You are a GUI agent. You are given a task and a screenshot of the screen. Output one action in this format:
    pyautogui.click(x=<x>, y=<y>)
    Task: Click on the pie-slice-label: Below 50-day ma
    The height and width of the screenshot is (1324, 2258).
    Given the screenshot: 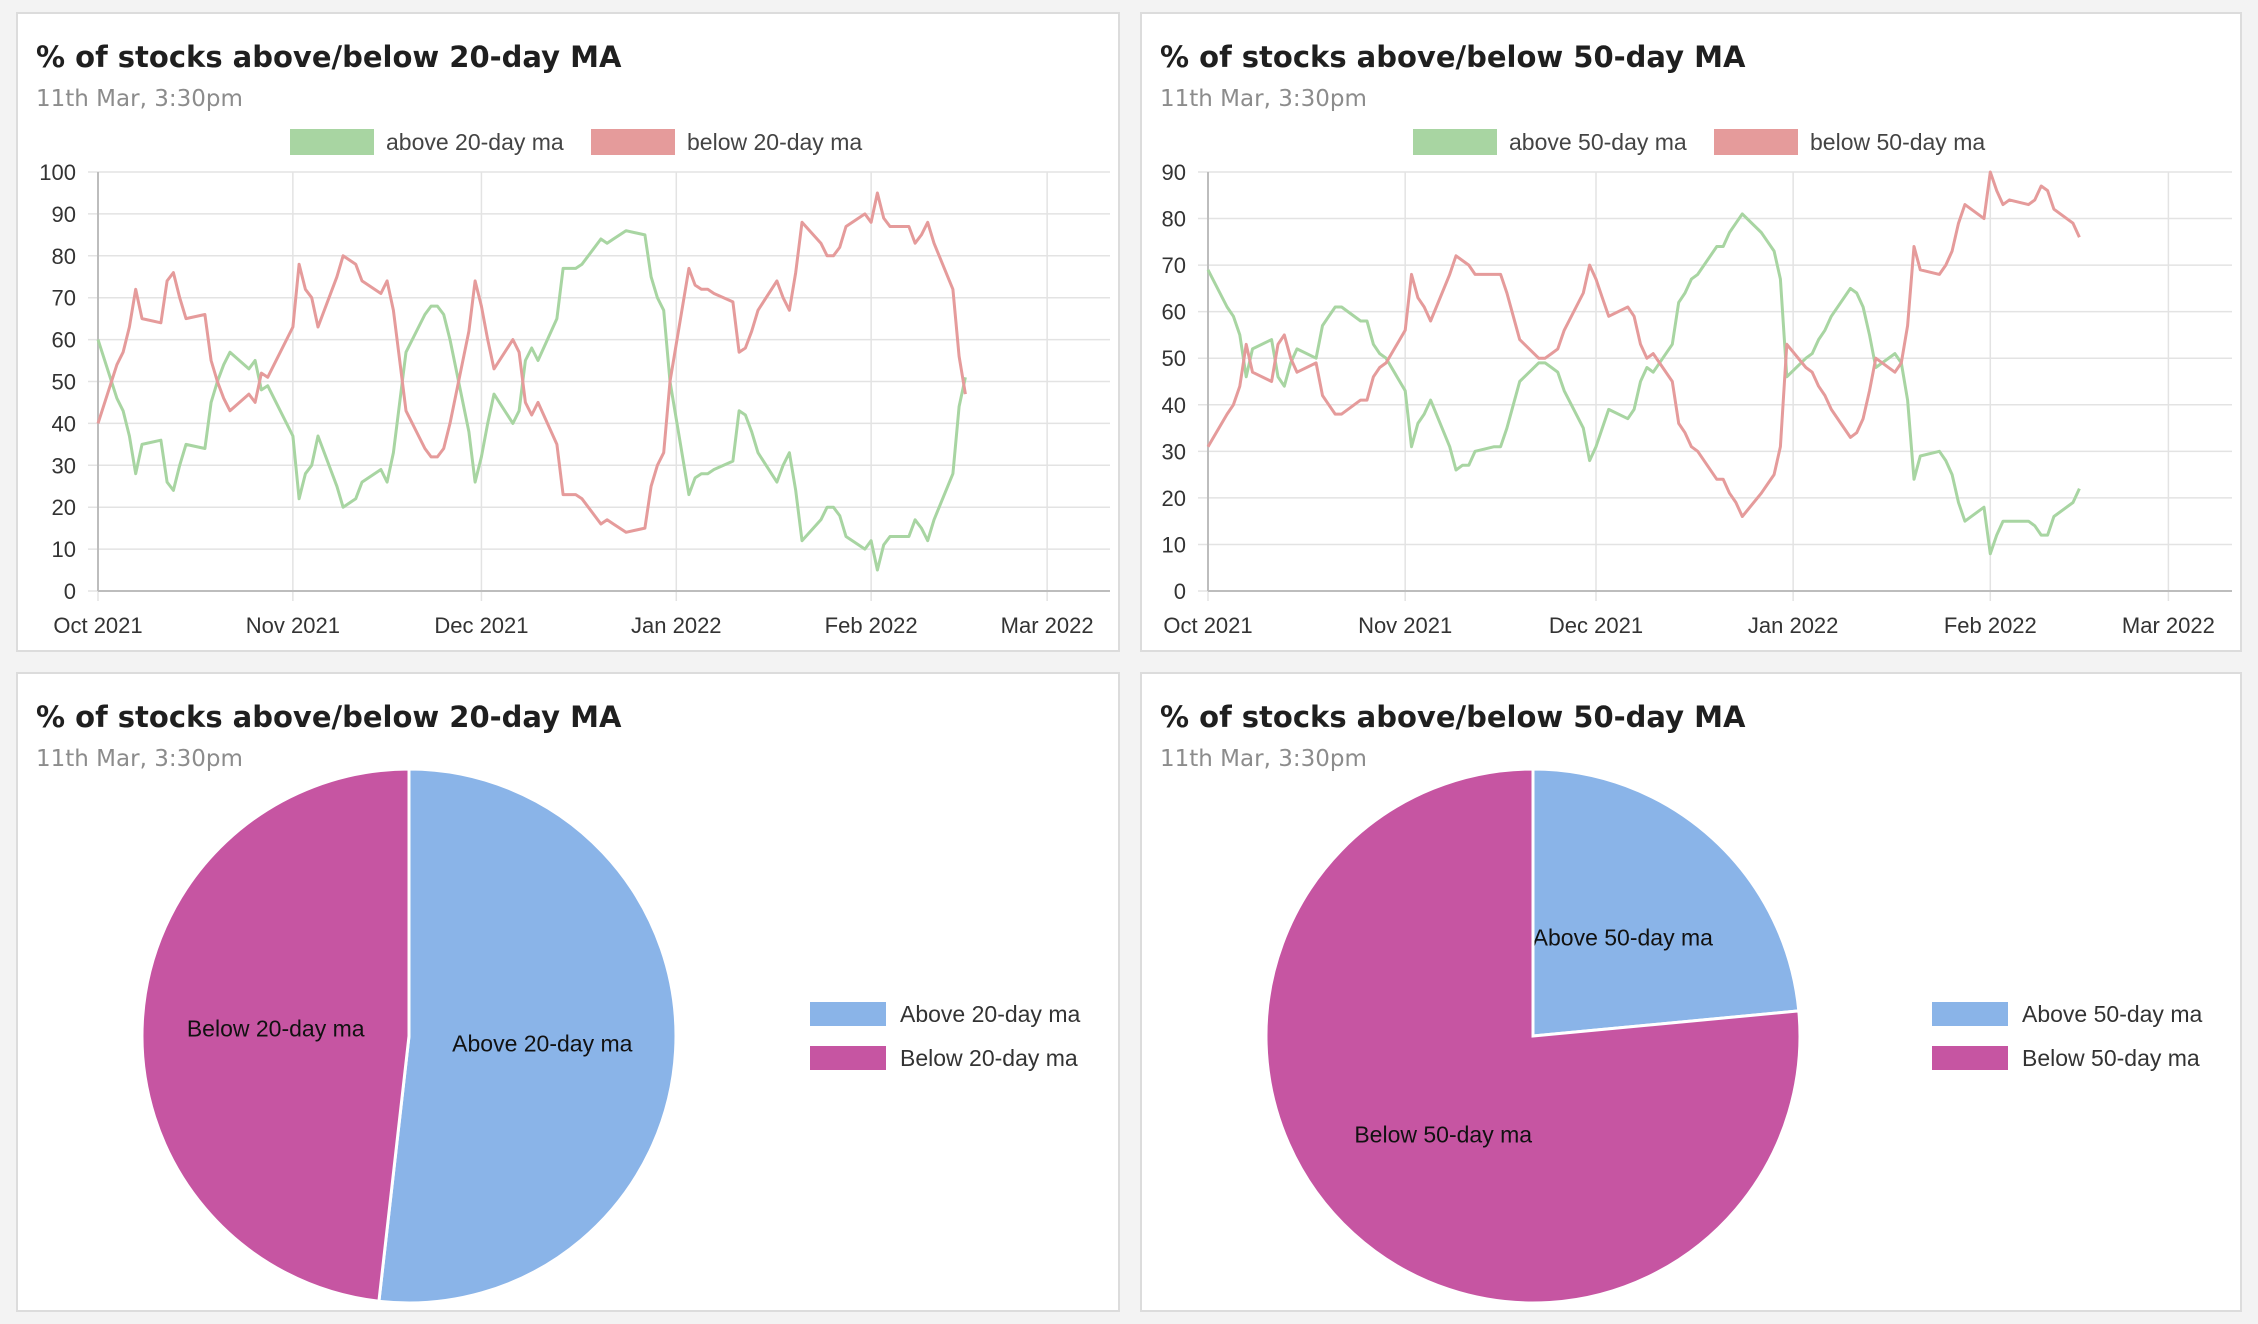 What is the action you would take?
    pyautogui.click(x=1443, y=1135)
    